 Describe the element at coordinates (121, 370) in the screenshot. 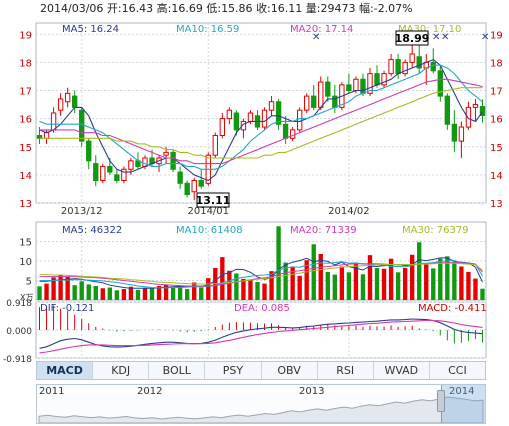

I see `tab-kdj: KDJ` at that location.